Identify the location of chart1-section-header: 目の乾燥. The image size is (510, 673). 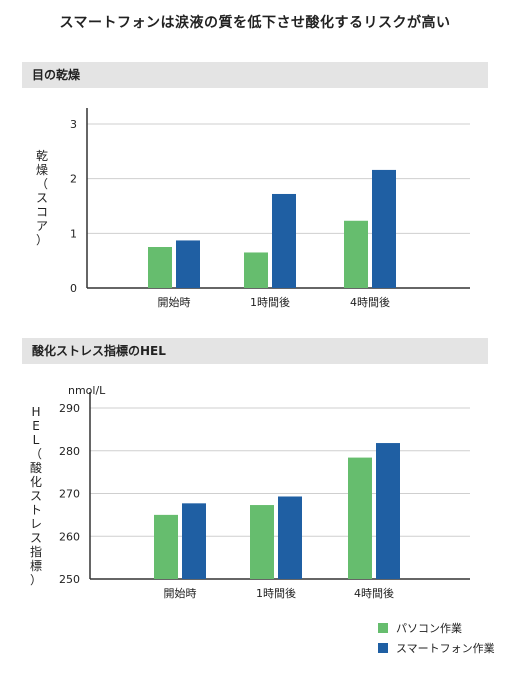
(255, 75).